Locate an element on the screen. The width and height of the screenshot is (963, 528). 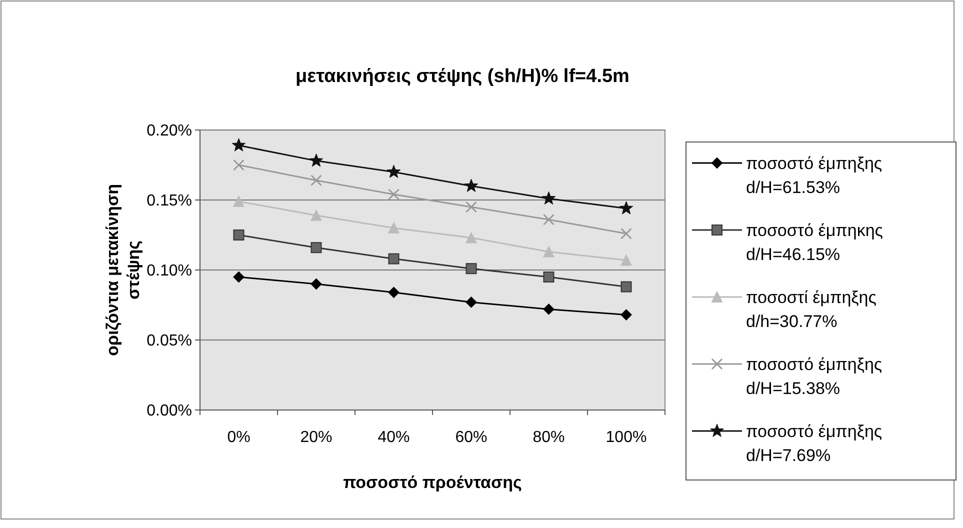
legend-label: ποσοστό έμπηξης d/H=61.53% is located at coordinates (814, 175).